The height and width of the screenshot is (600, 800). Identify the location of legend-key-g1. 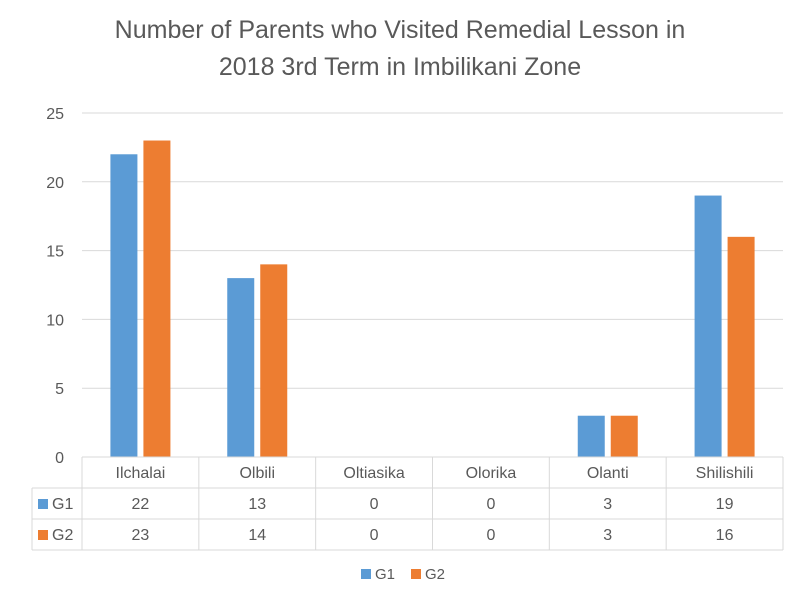
(43, 504).